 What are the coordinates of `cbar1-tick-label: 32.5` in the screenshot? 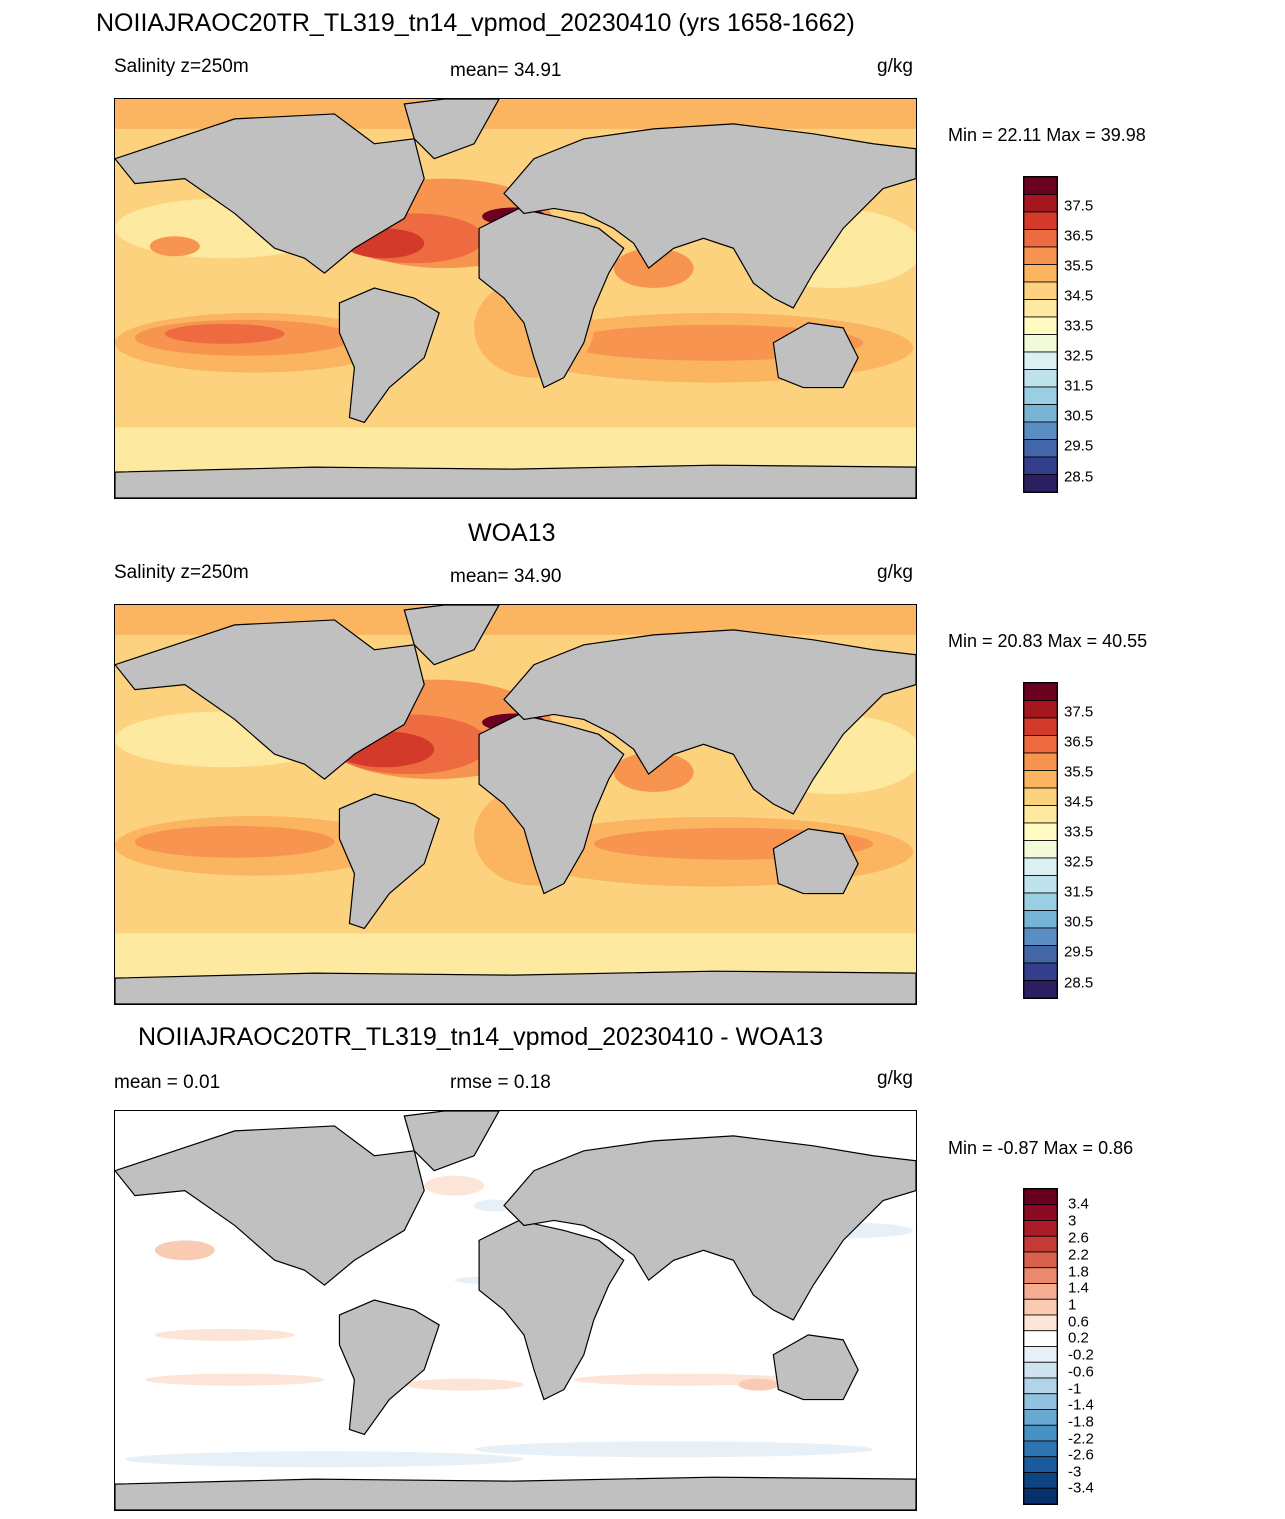 It's located at (1079, 356).